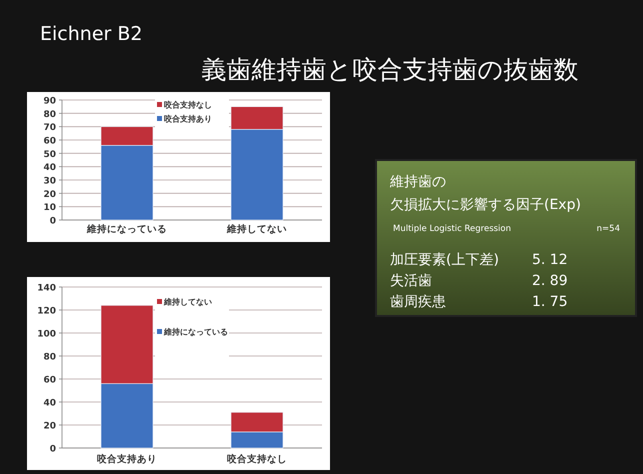  I want to click on text: 歯周疾患, so click(418, 302).